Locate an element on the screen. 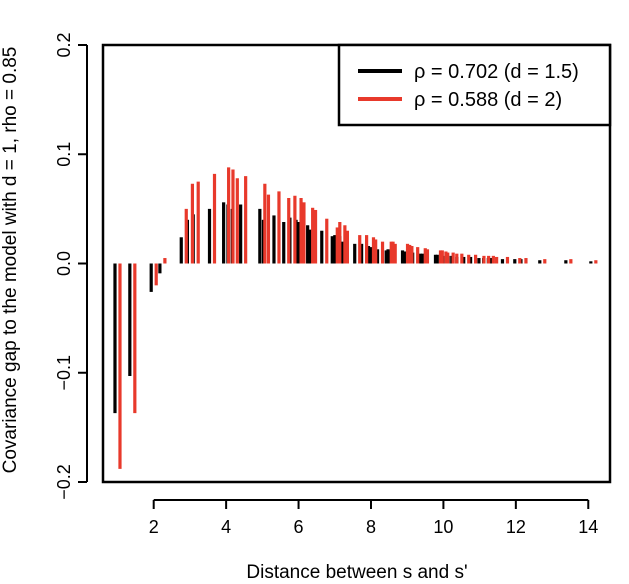 The image size is (629, 584). y-tick-label: 0.2 is located at coordinates (64, 44).